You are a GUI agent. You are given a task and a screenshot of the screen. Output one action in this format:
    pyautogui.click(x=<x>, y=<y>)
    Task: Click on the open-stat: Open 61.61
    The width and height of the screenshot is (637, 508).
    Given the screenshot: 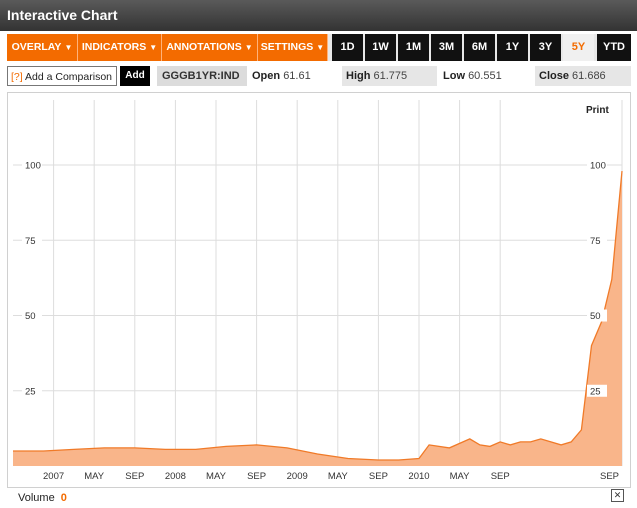 What is the action you would take?
    pyautogui.click(x=297, y=76)
    